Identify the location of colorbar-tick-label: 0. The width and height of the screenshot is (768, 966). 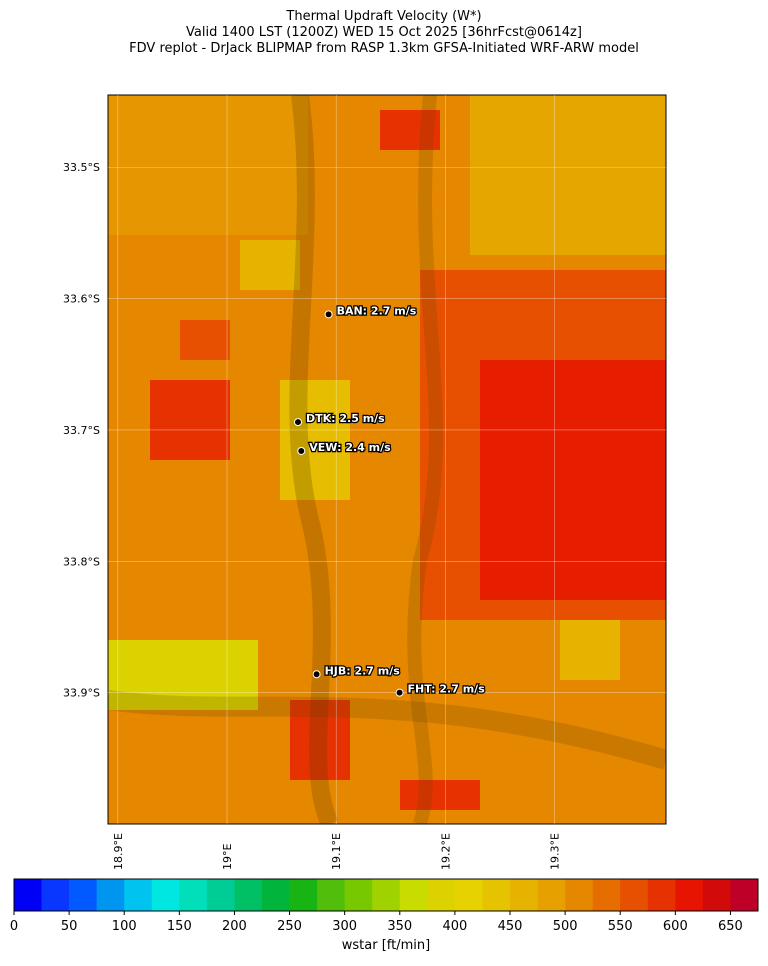
(14, 926).